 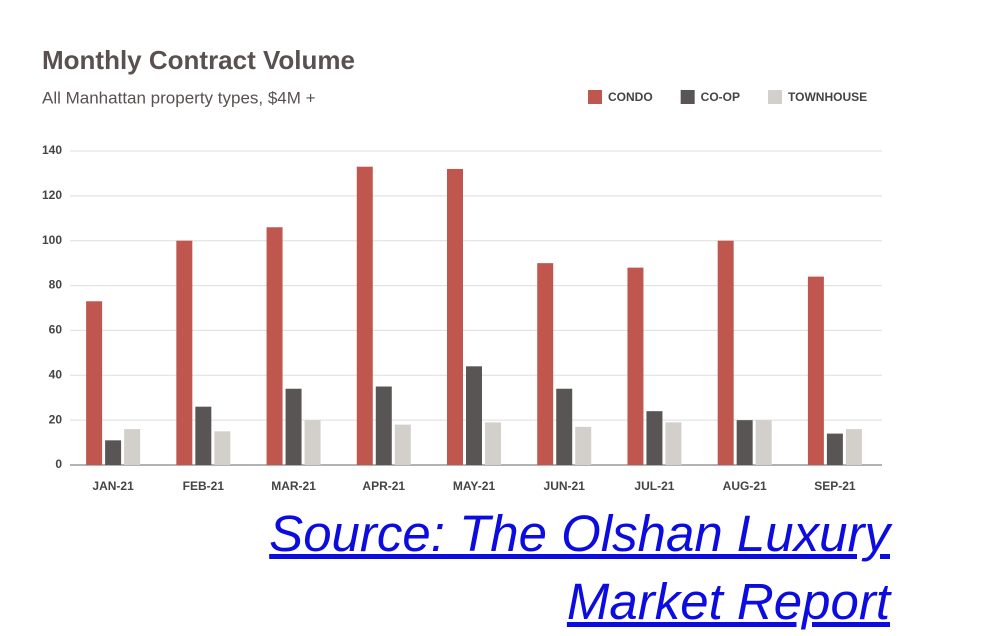 I want to click on x-tick-label: JUN-21, so click(x=565, y=486).